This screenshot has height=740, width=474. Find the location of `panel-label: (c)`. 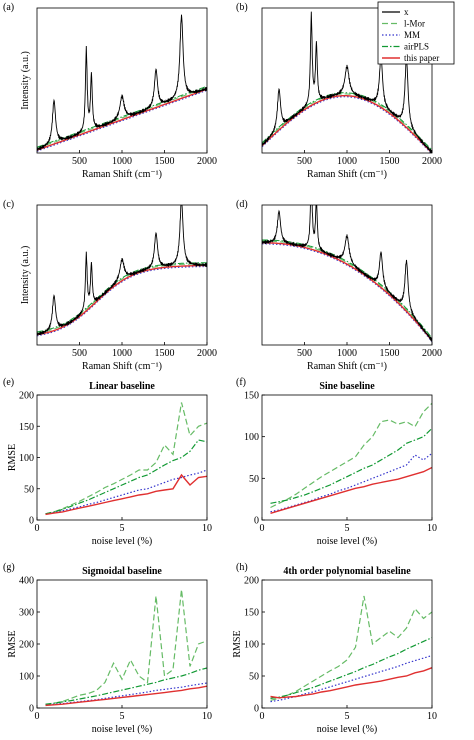

panel-label: (c) is located at coordinates (8, 204).